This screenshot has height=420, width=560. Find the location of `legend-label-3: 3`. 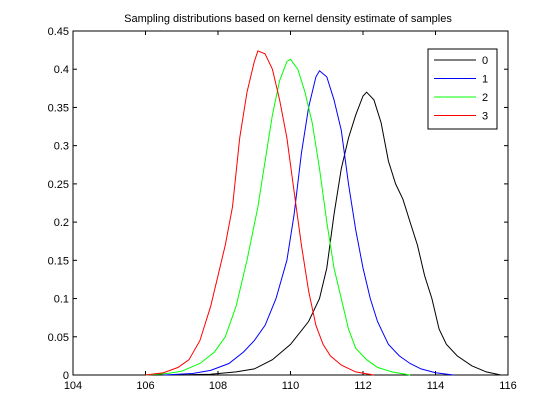

legend-label-3: 3 is located at coordinates (485, 117).